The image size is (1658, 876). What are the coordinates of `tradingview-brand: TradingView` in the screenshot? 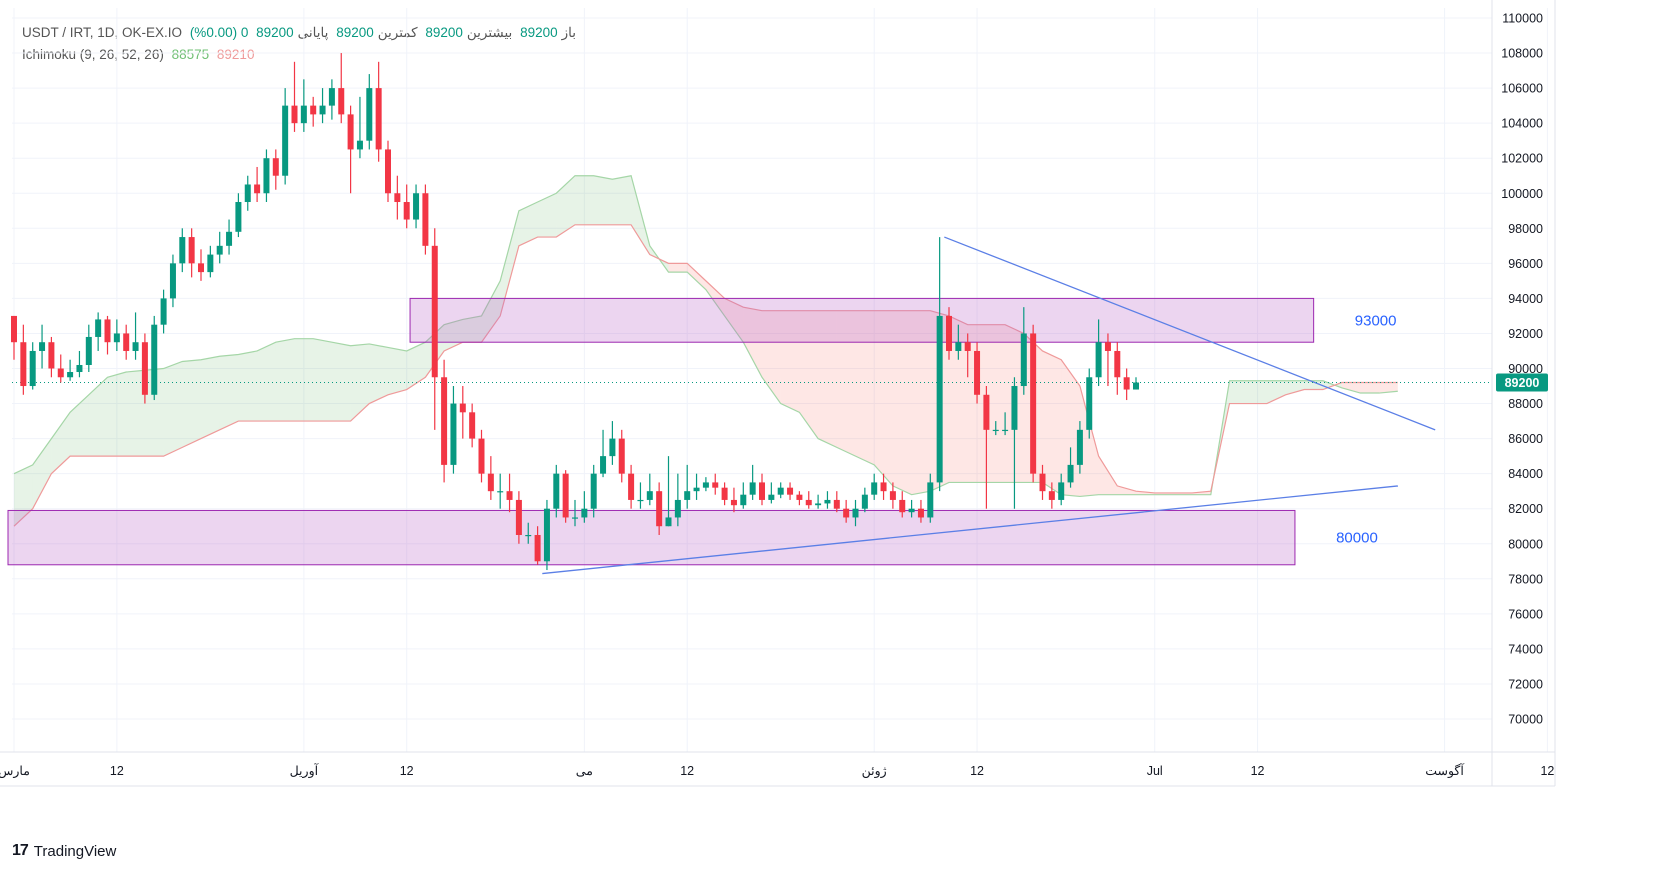 It's located at (75, 851).